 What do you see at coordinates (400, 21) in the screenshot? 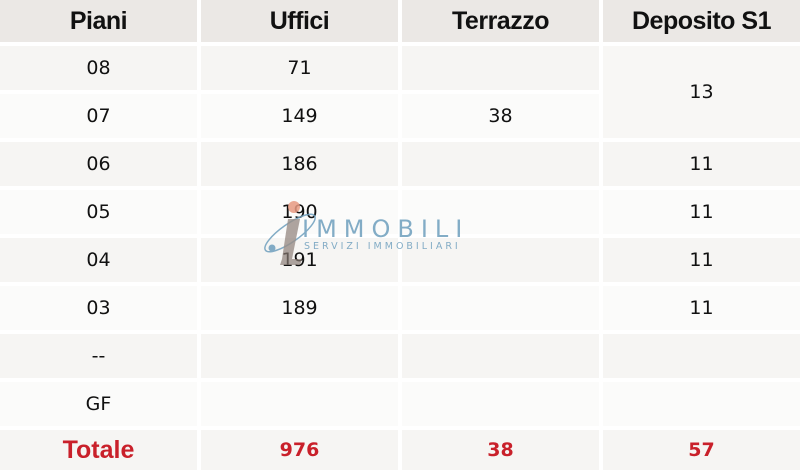
I see `header-row: Piani Uffici Terrazzo Deposito S1` at bounding box center [400, 21].